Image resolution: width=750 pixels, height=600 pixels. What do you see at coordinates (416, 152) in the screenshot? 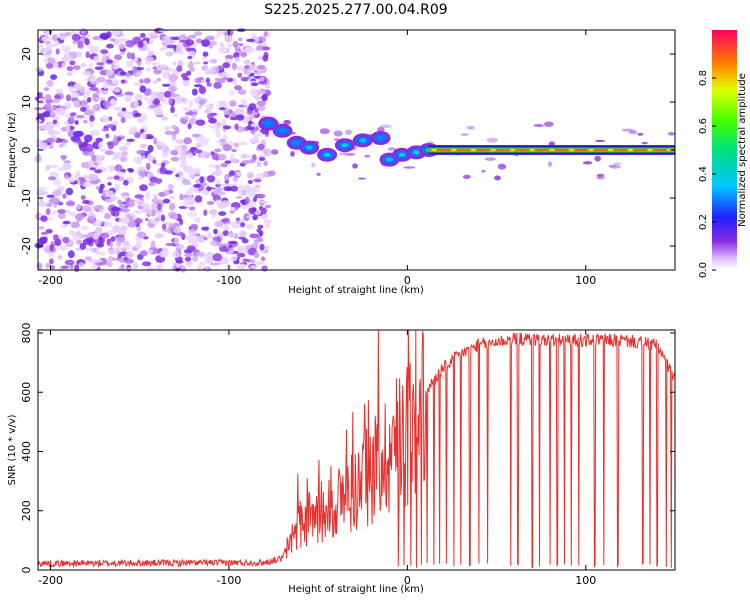
I see `spectrogram-track-blob` at bounding box center [416, 152].